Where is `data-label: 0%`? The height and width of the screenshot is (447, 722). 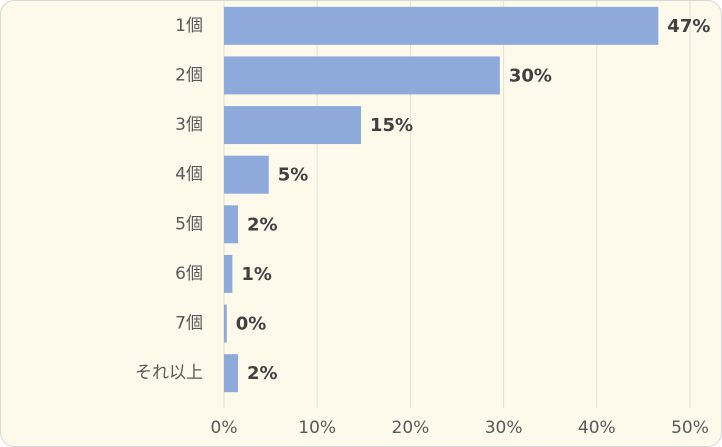 data-label: 0% is located at coordinates (251, 324).